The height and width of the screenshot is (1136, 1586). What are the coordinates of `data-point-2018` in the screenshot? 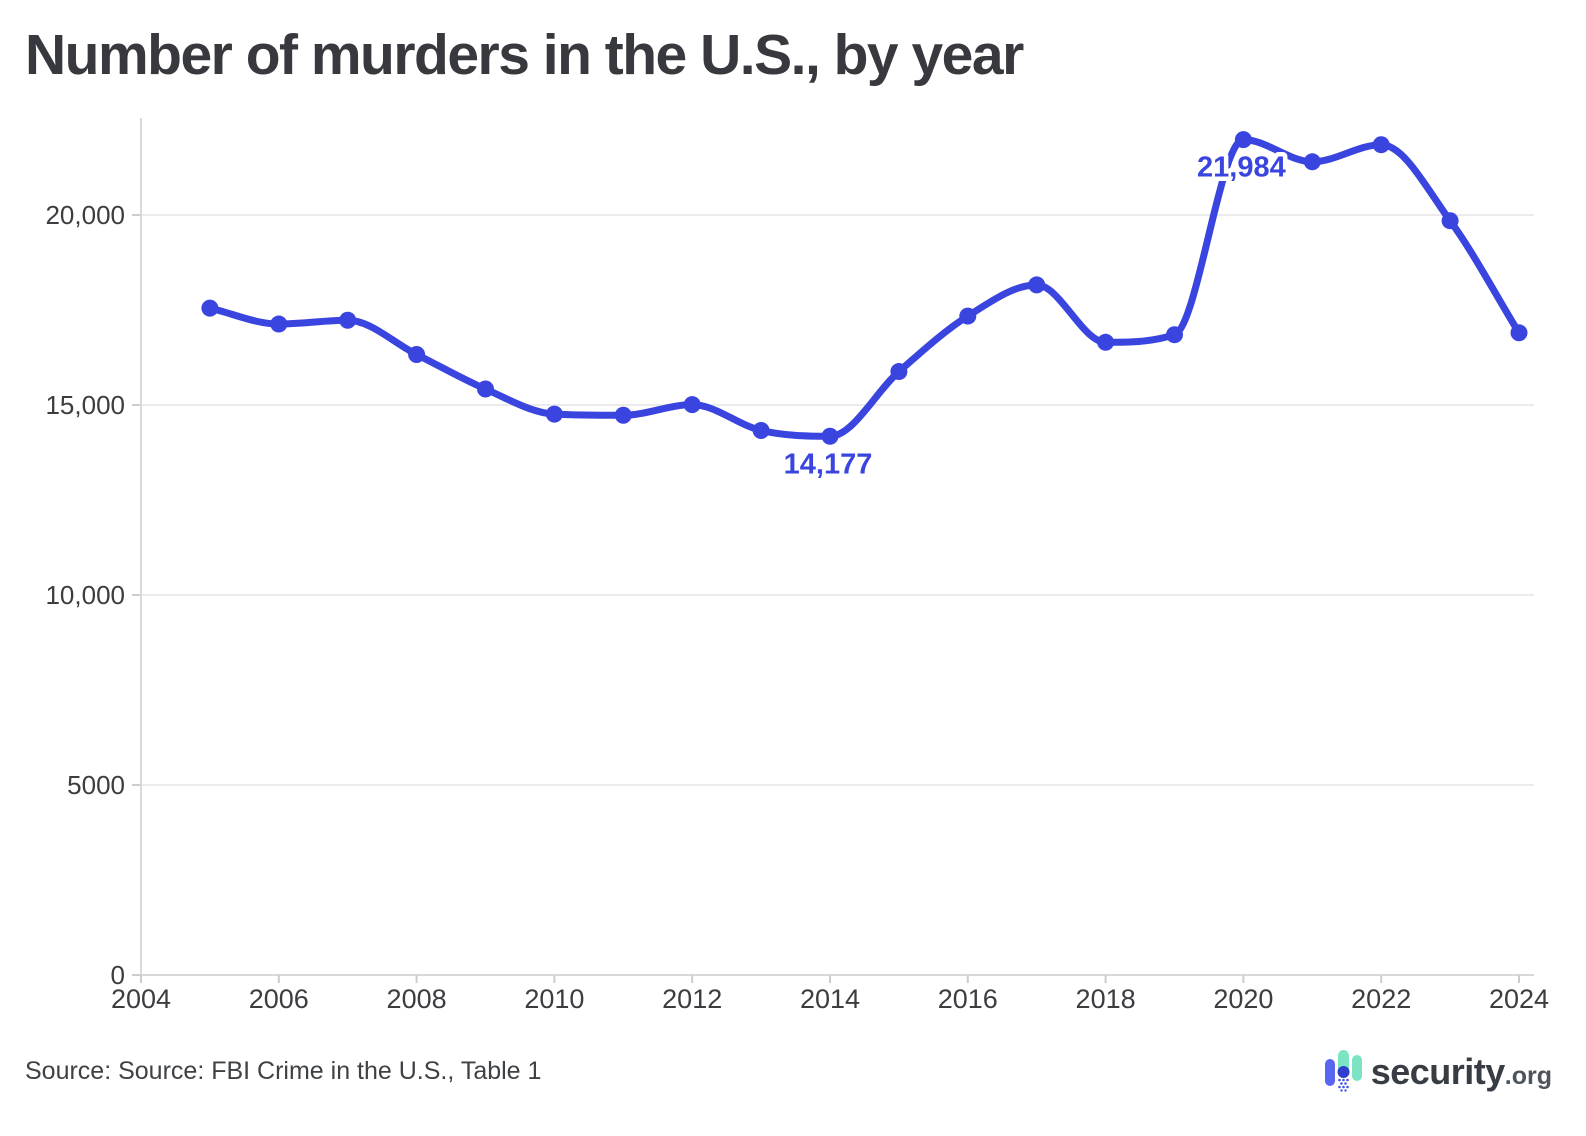 It's located at (1106, 342).